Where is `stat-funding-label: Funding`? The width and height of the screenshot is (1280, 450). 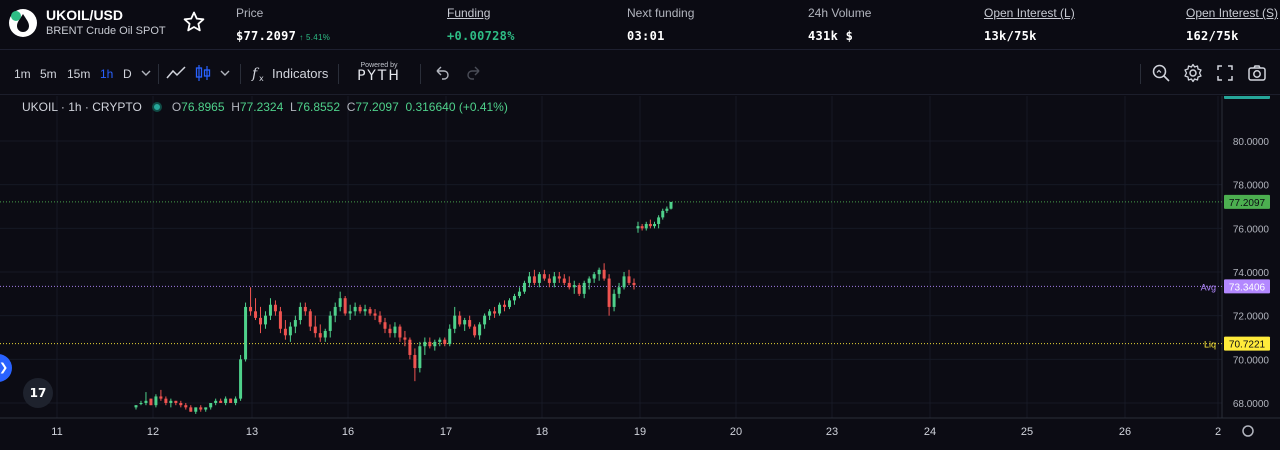
stat-funding-label: Funding is located at coordinates (469, 13).